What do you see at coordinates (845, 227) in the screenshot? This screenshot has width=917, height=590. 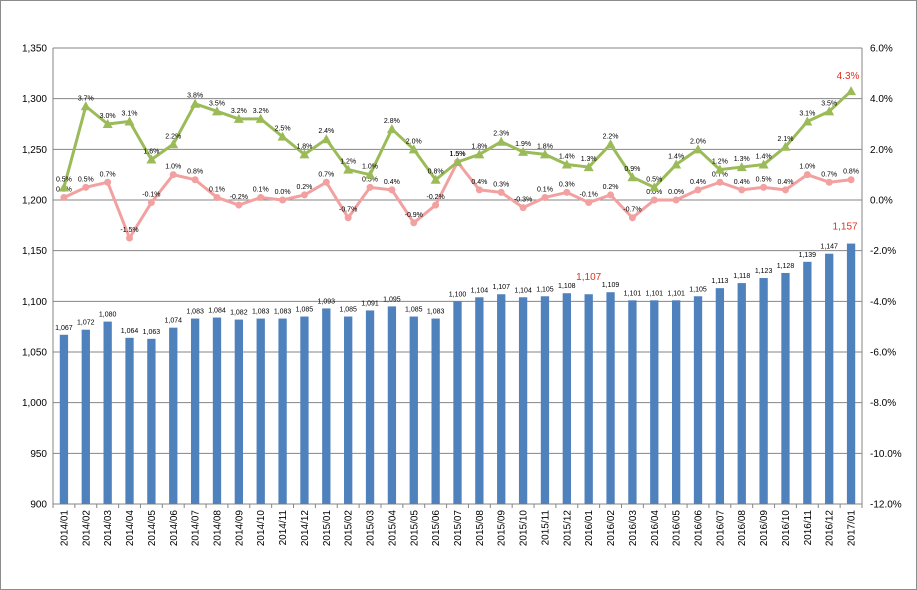 I see `bar-data-label-highlight: 1,157` at bounding box center [845, 227].